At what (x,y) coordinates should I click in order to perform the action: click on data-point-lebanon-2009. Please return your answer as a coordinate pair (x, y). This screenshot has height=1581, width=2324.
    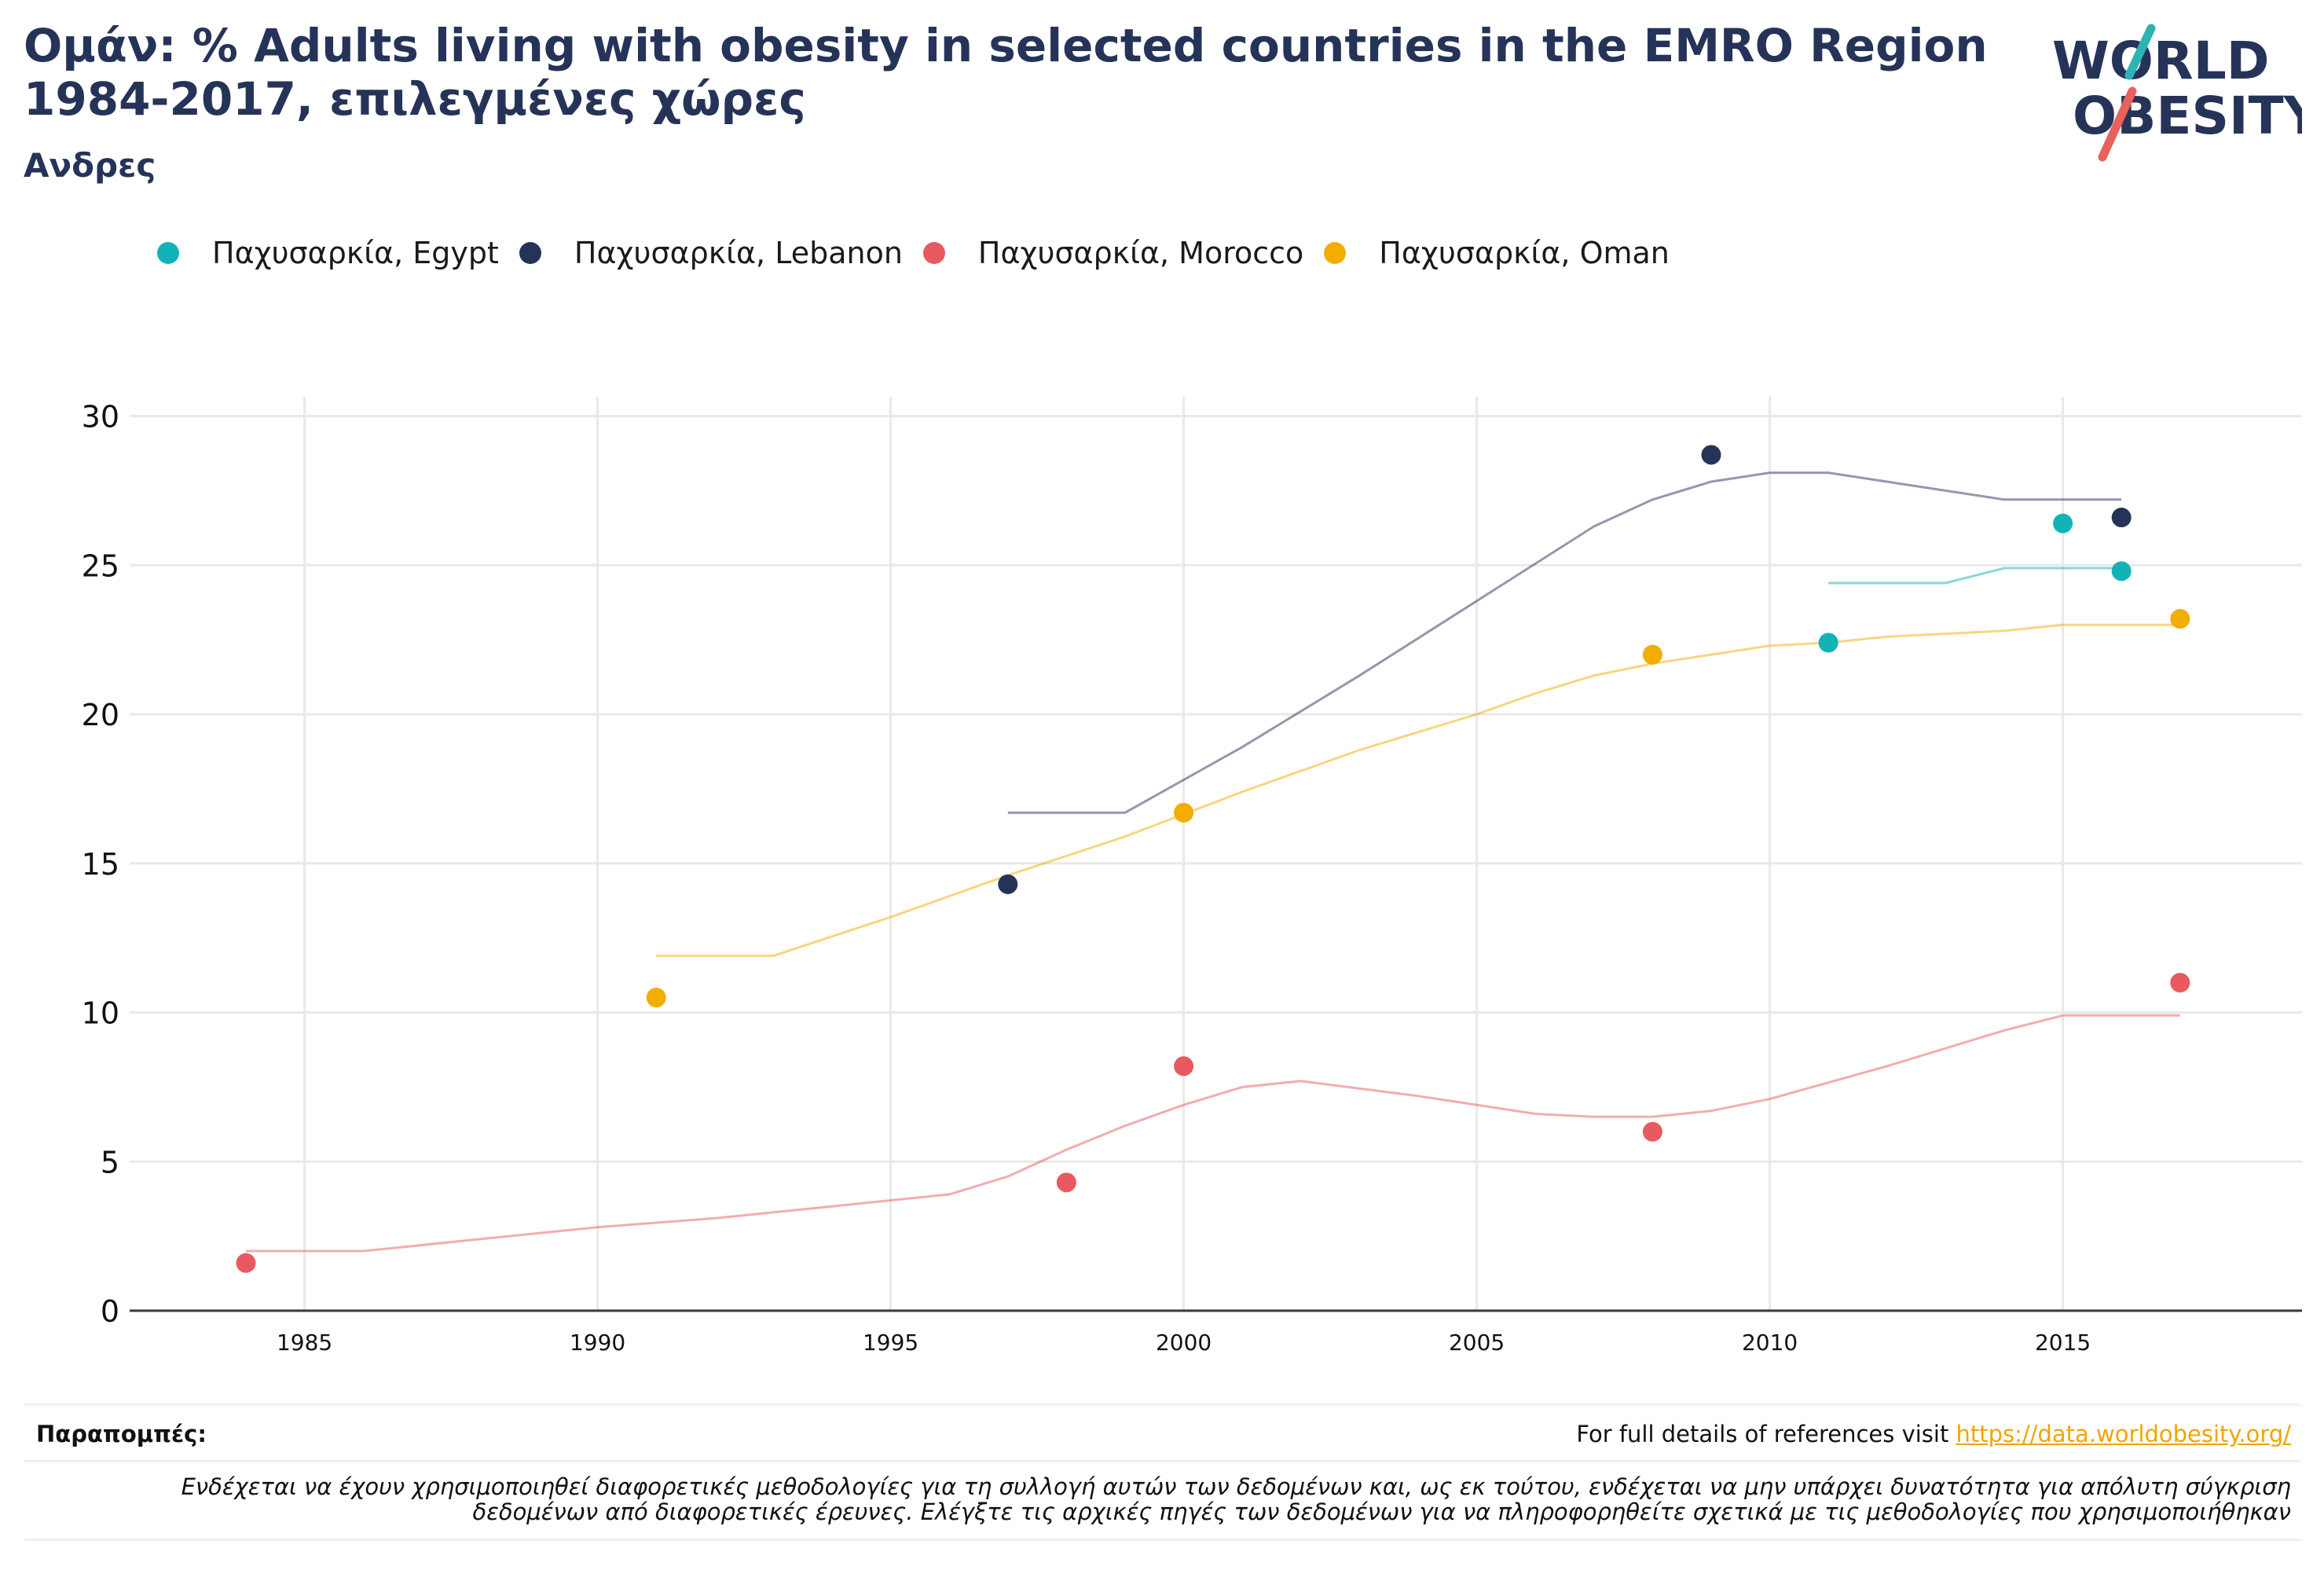
    Looking at the image, I should click on (1711, 455).